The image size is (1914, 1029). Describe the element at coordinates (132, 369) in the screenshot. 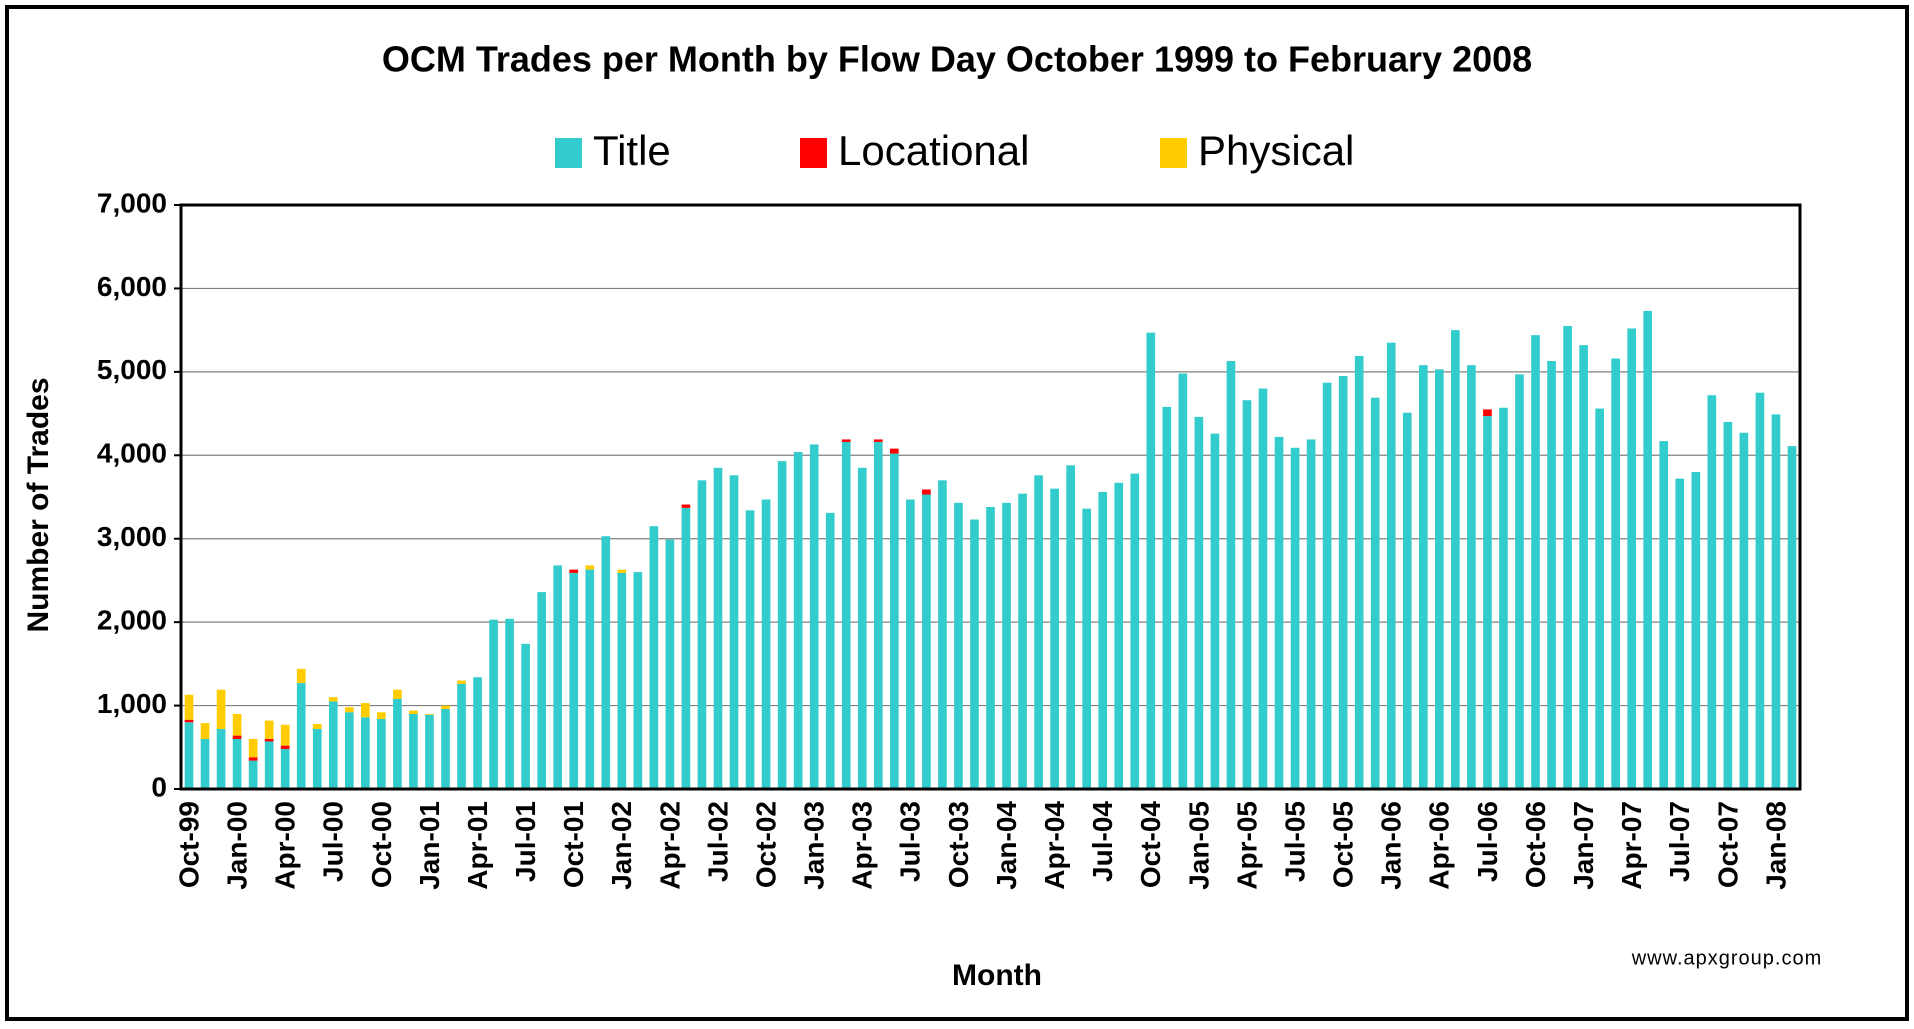

I see `y-tick-label: 5,000` at that location.